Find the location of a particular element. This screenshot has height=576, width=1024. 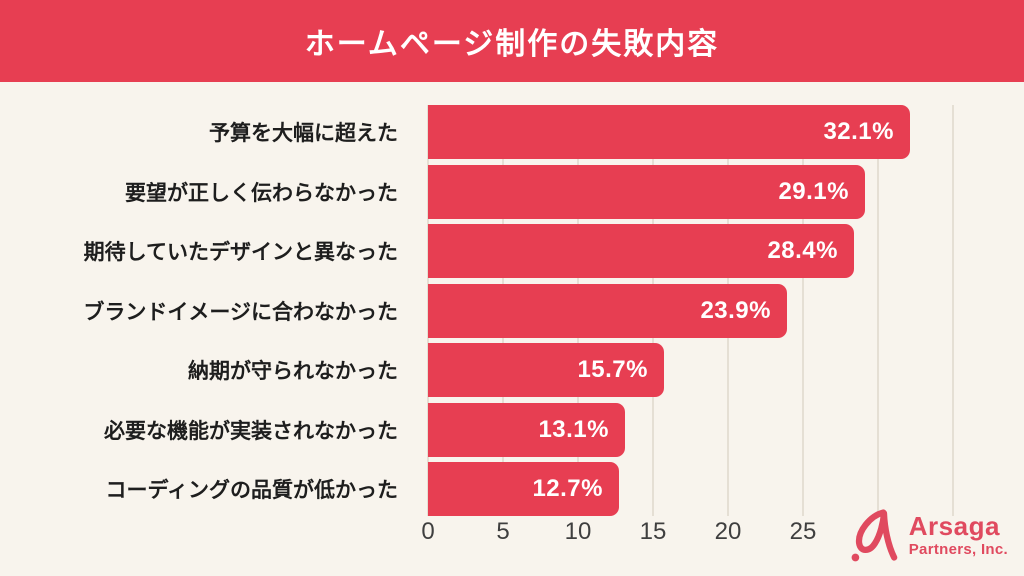

arsaga-a-icon is located at coordinates (874, 535).